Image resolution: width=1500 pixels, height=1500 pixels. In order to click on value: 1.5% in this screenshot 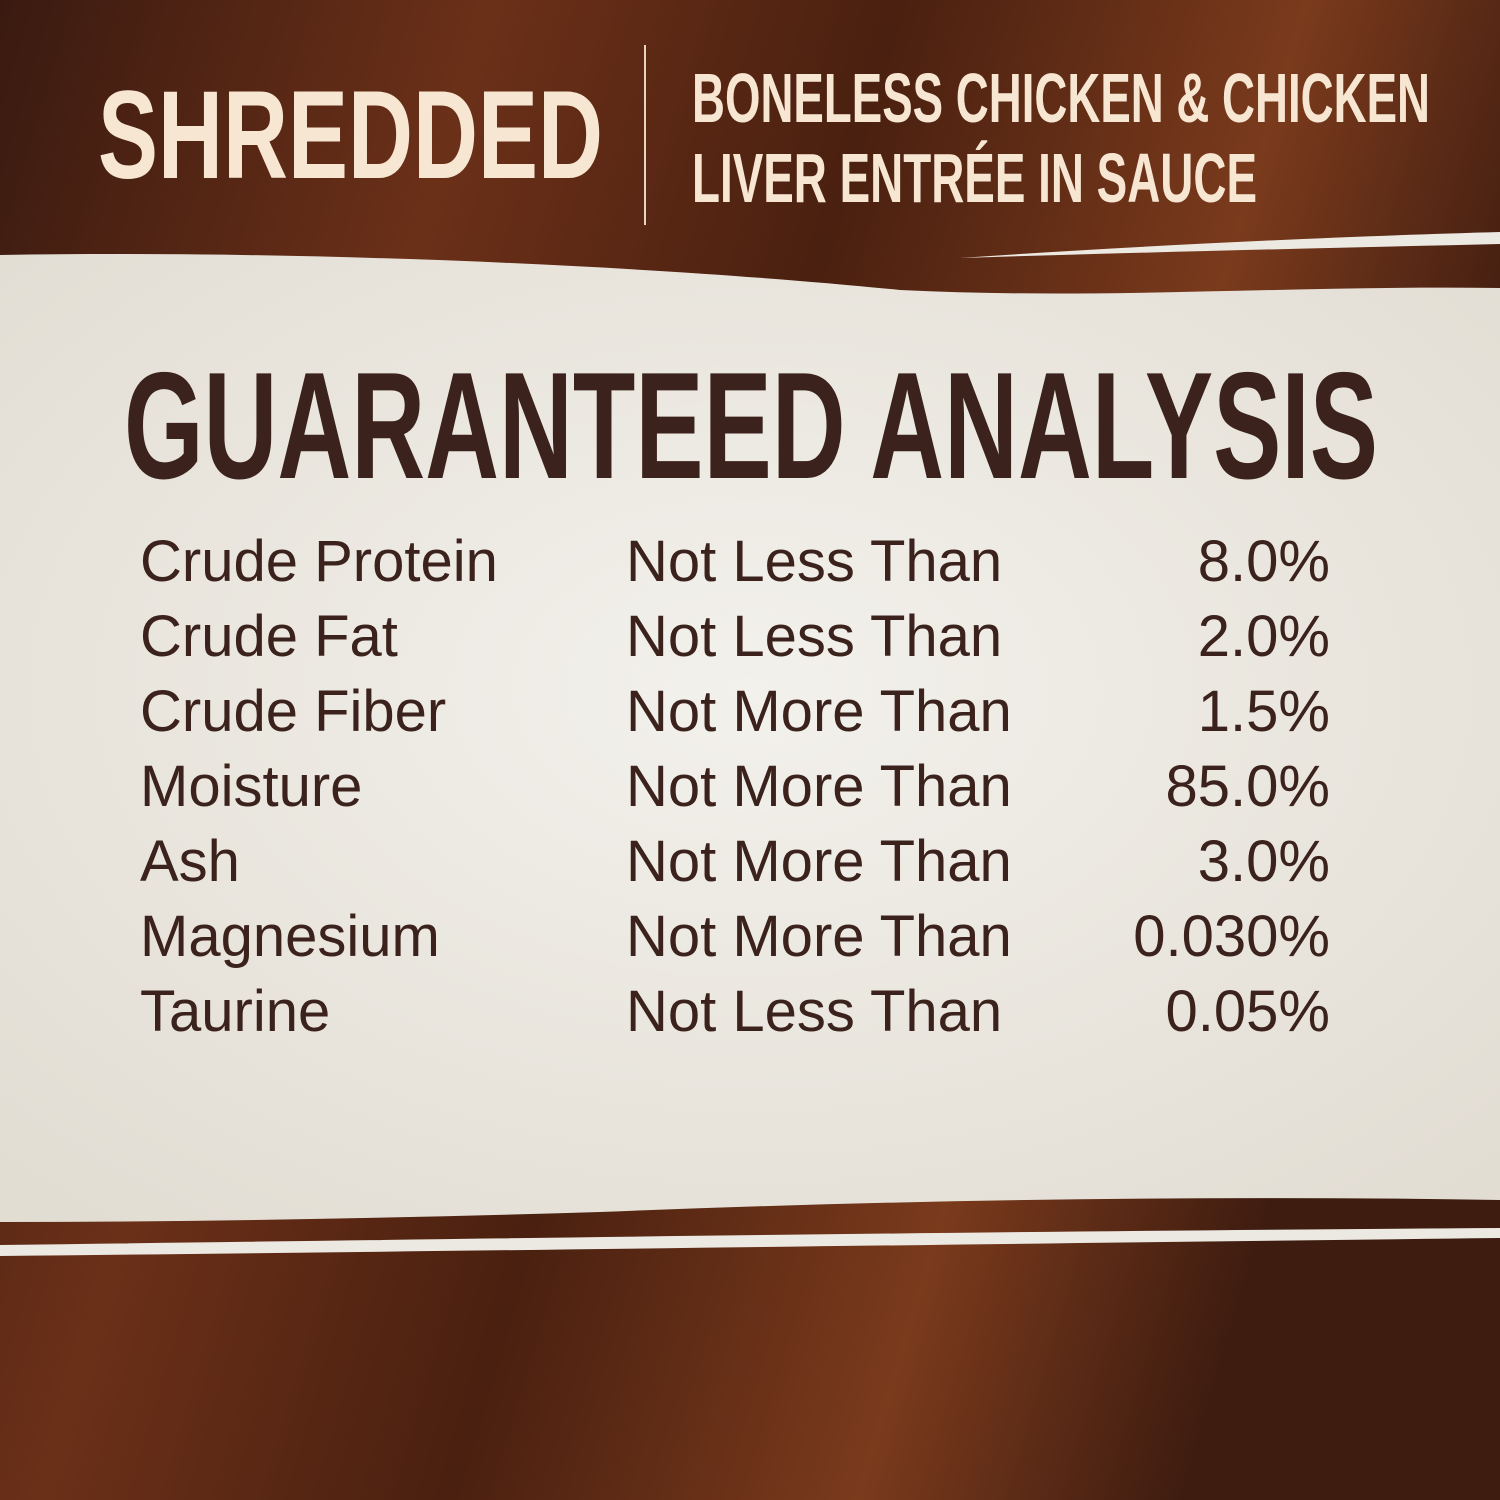, I will do `click(1263, 711)`.